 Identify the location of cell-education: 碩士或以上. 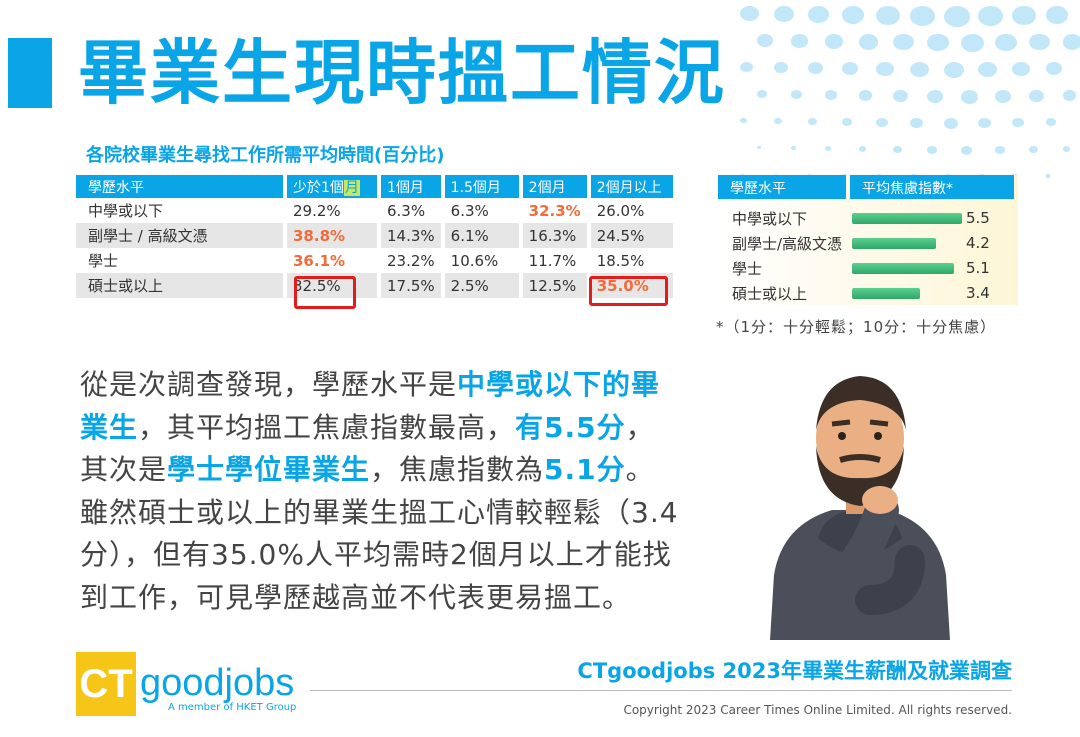
(179, 285).